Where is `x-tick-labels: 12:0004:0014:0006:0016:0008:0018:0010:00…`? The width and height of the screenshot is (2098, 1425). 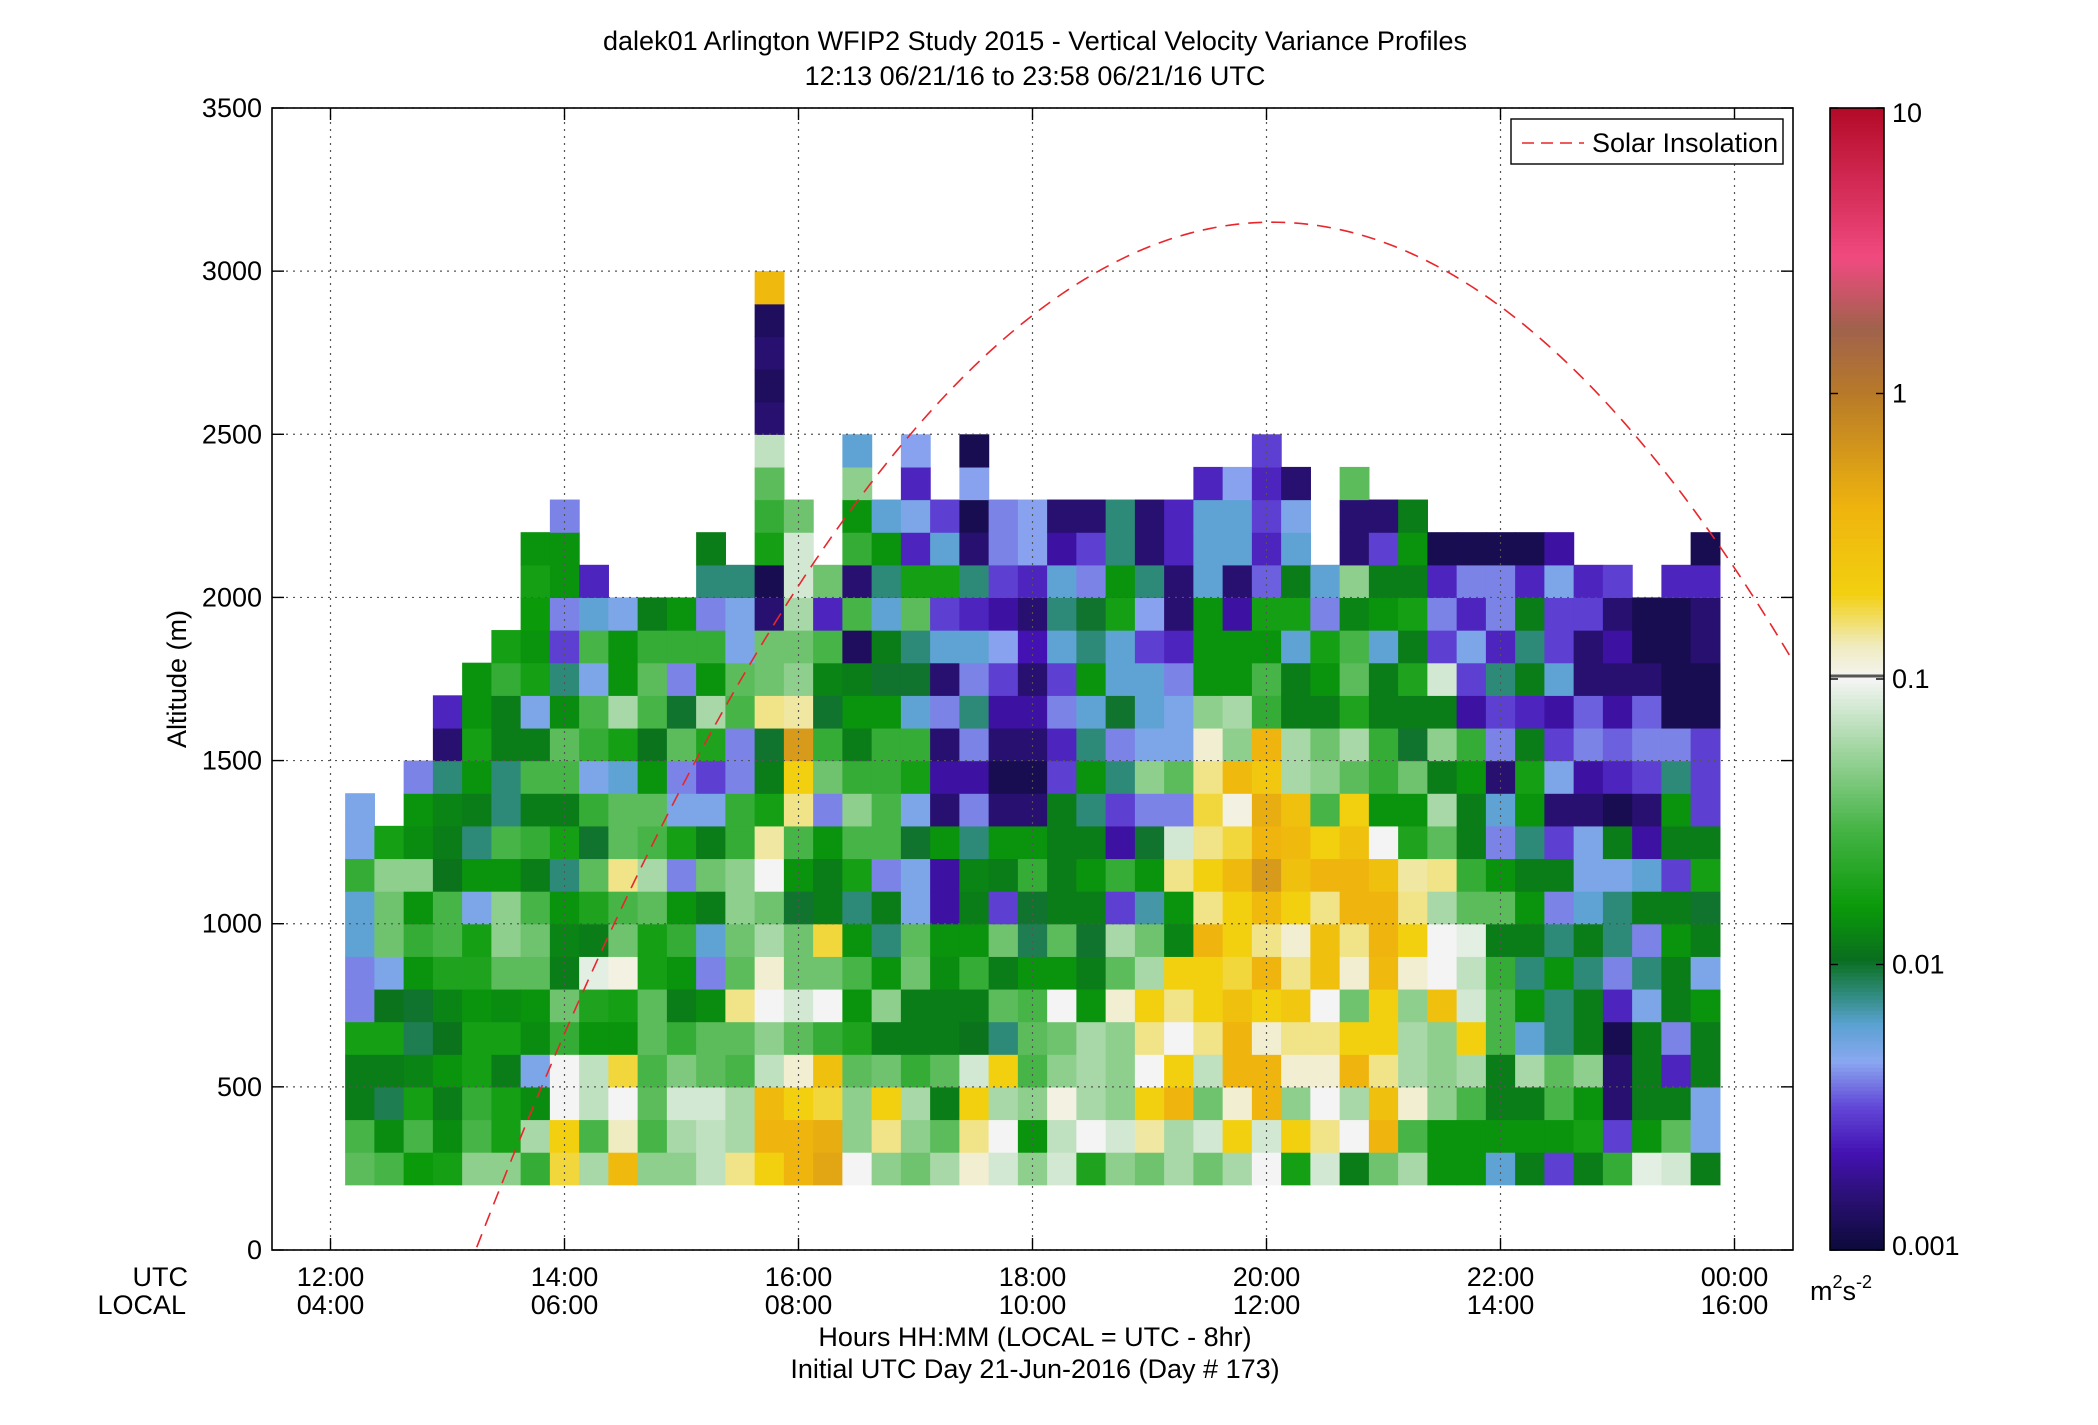
x-tick-labels: 12:0004:0014:0006:0016:0008:0018:0010:00… is located at coordinates (1033, 1291).